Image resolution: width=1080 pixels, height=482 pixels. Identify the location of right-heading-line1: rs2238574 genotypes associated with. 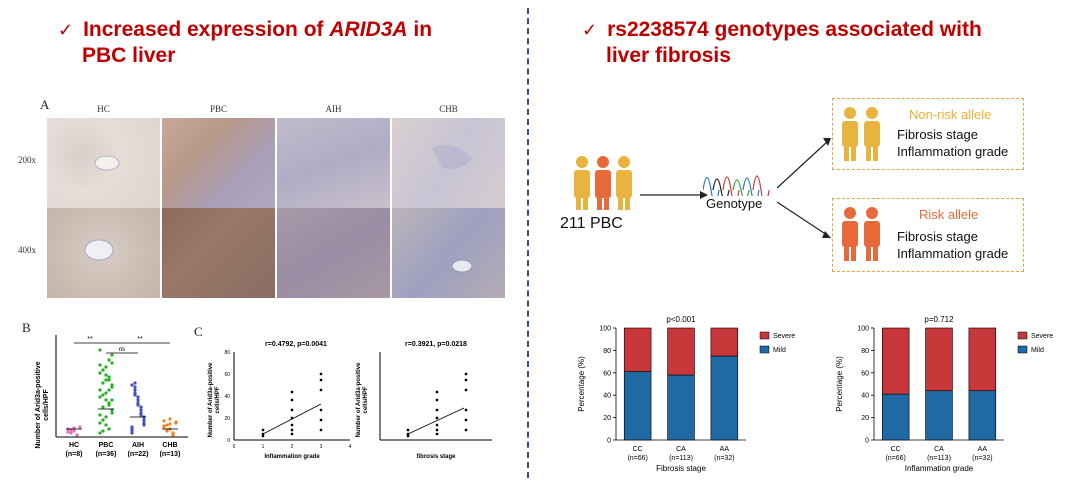
(794, 29).